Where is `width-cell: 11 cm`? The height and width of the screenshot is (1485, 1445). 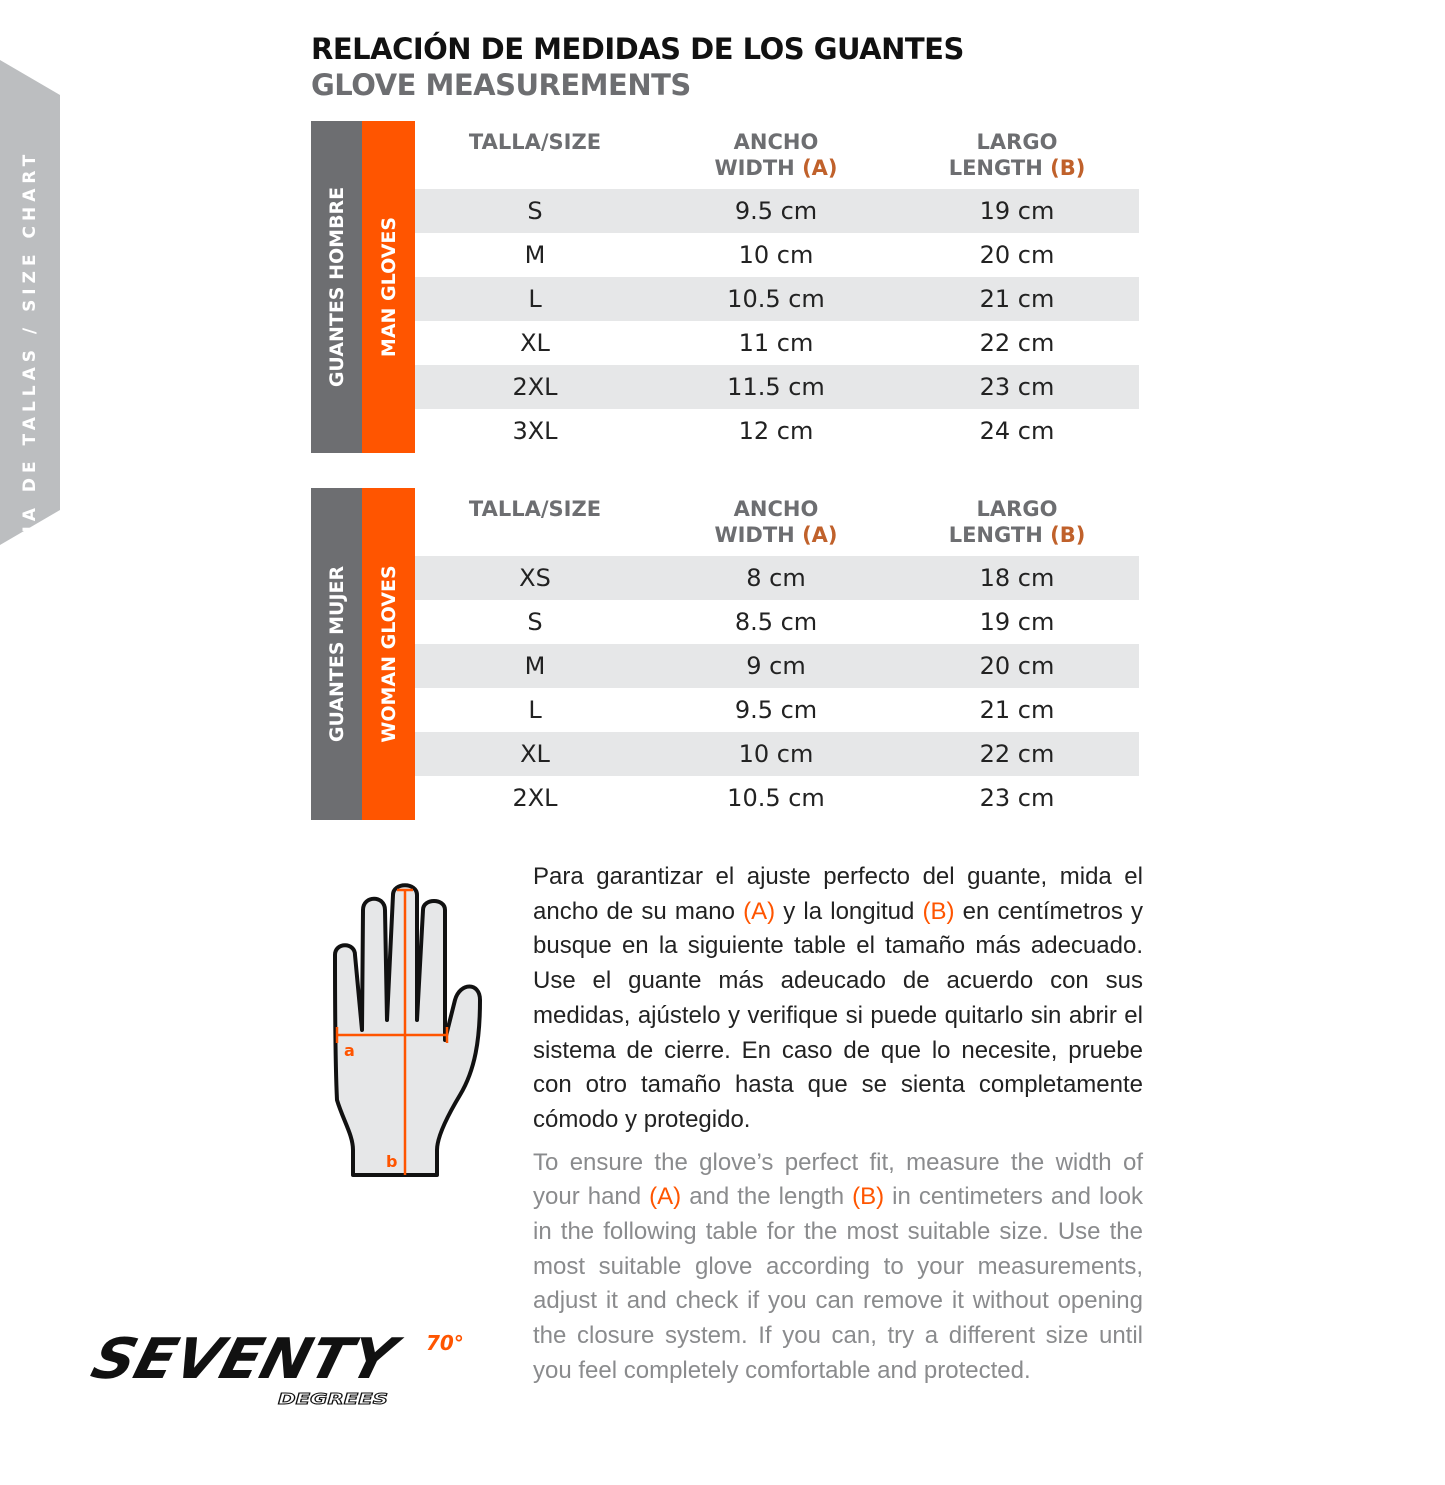
width-cell: 11 cm is located at coordinates (776, 343).